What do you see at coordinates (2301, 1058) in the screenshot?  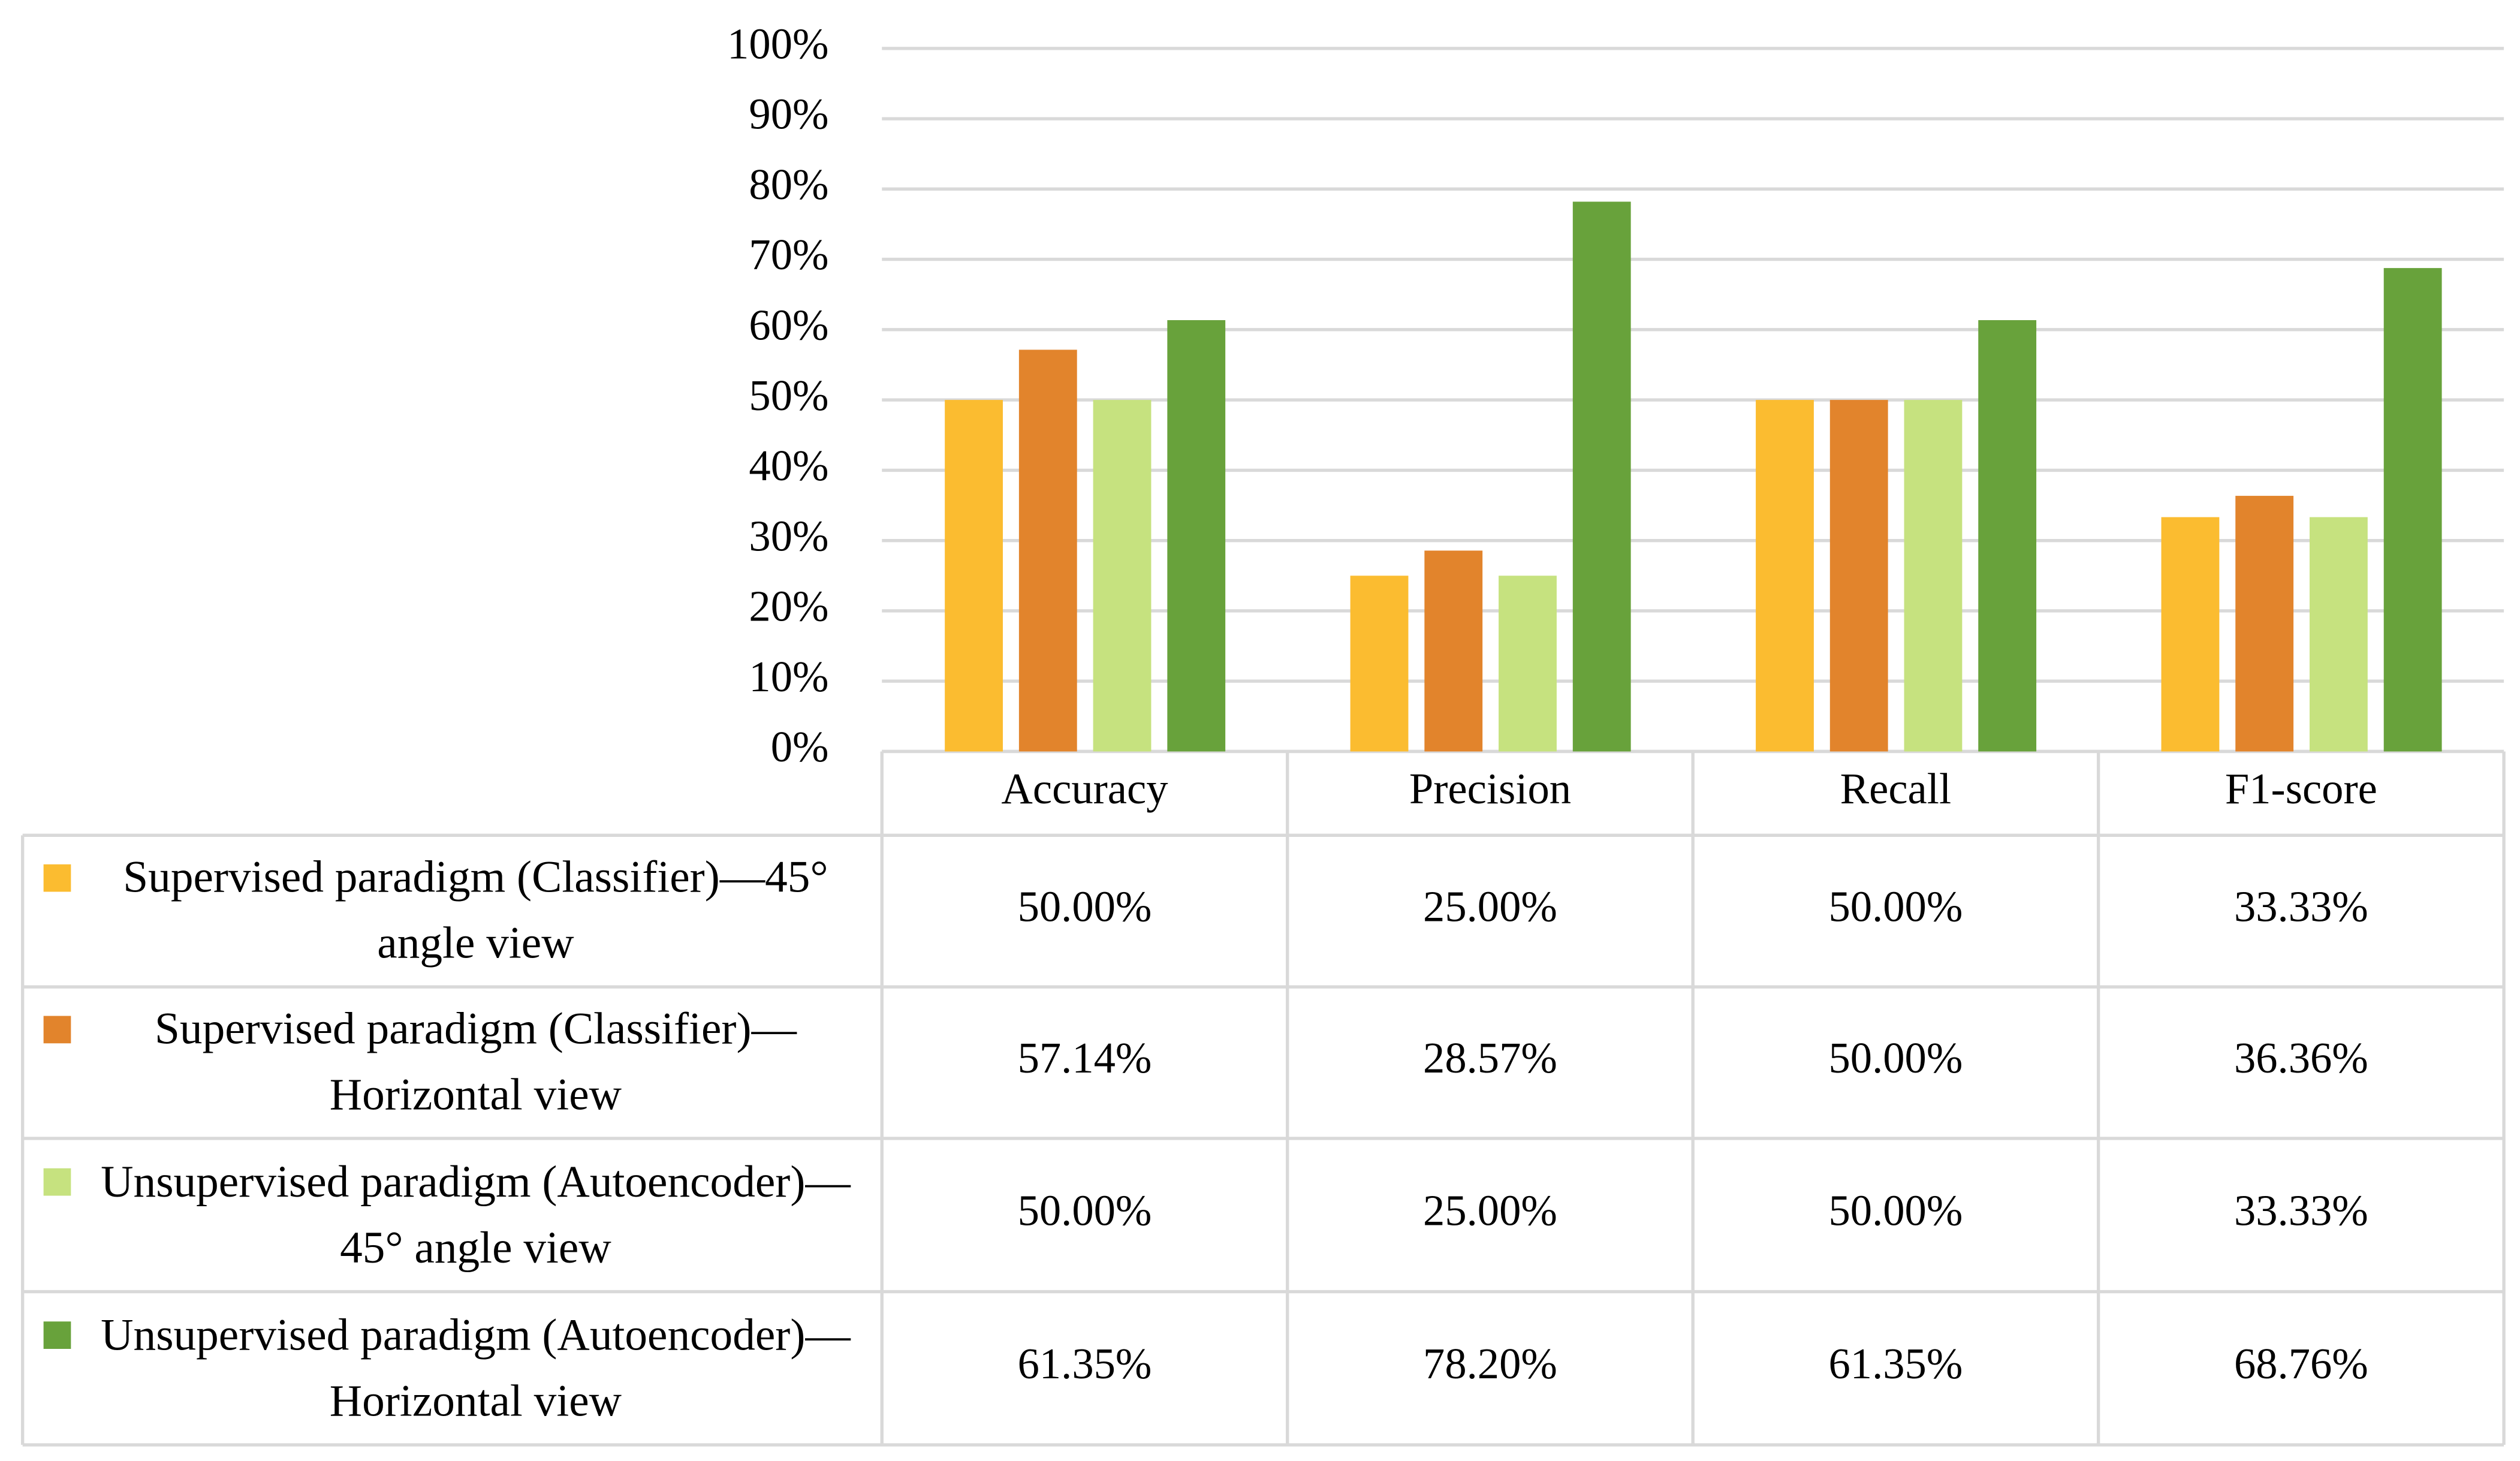 I see `table-value: 36.36%` at bounding box center [2301, 1058].